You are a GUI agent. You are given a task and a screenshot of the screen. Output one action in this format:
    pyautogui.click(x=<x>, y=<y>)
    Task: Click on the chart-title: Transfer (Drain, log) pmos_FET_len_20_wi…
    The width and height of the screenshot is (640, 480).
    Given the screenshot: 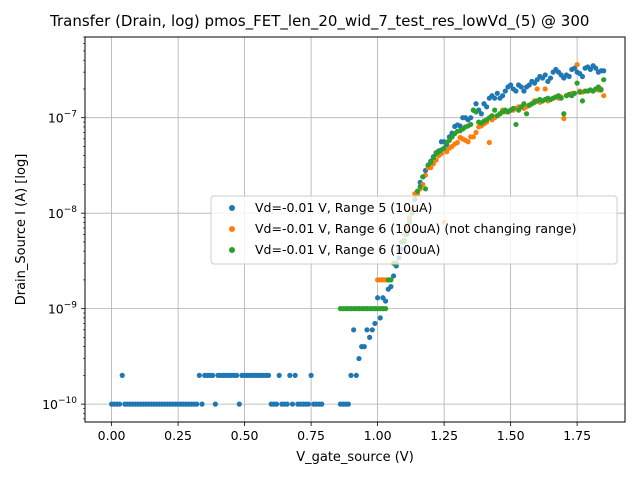 What is the action you would take?
    pyautogui.click(x=319, y=21)
    